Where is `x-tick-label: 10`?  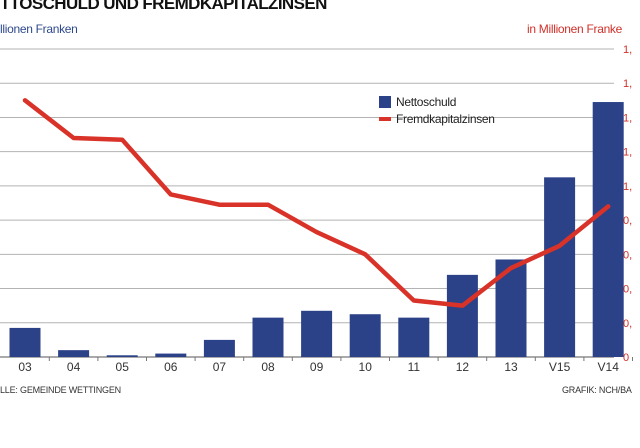
x-tick-label: 10 is located at coordinates (366, 367).